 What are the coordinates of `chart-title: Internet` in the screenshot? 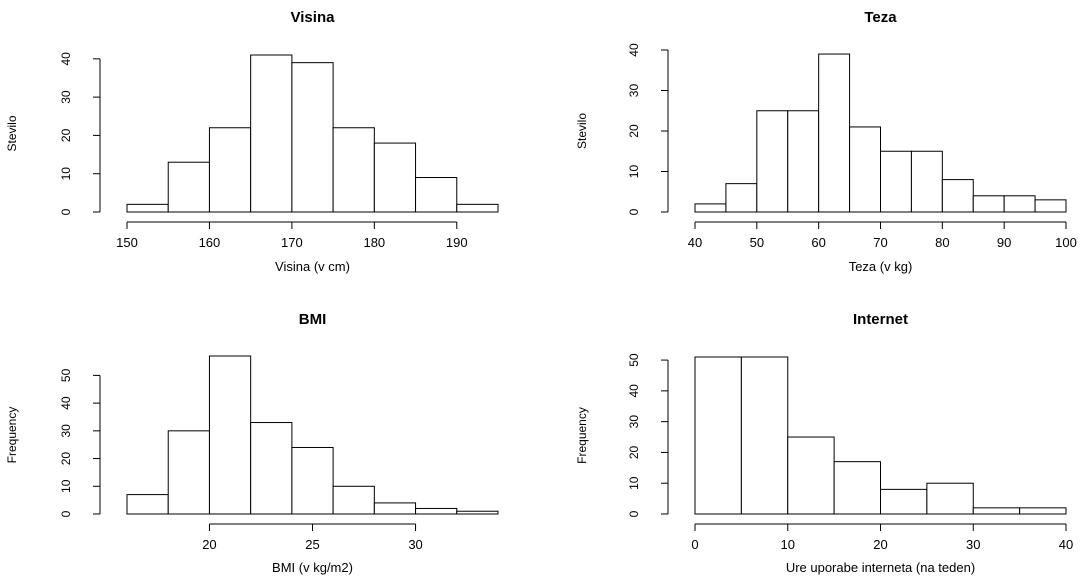 It's located at (880, 319).